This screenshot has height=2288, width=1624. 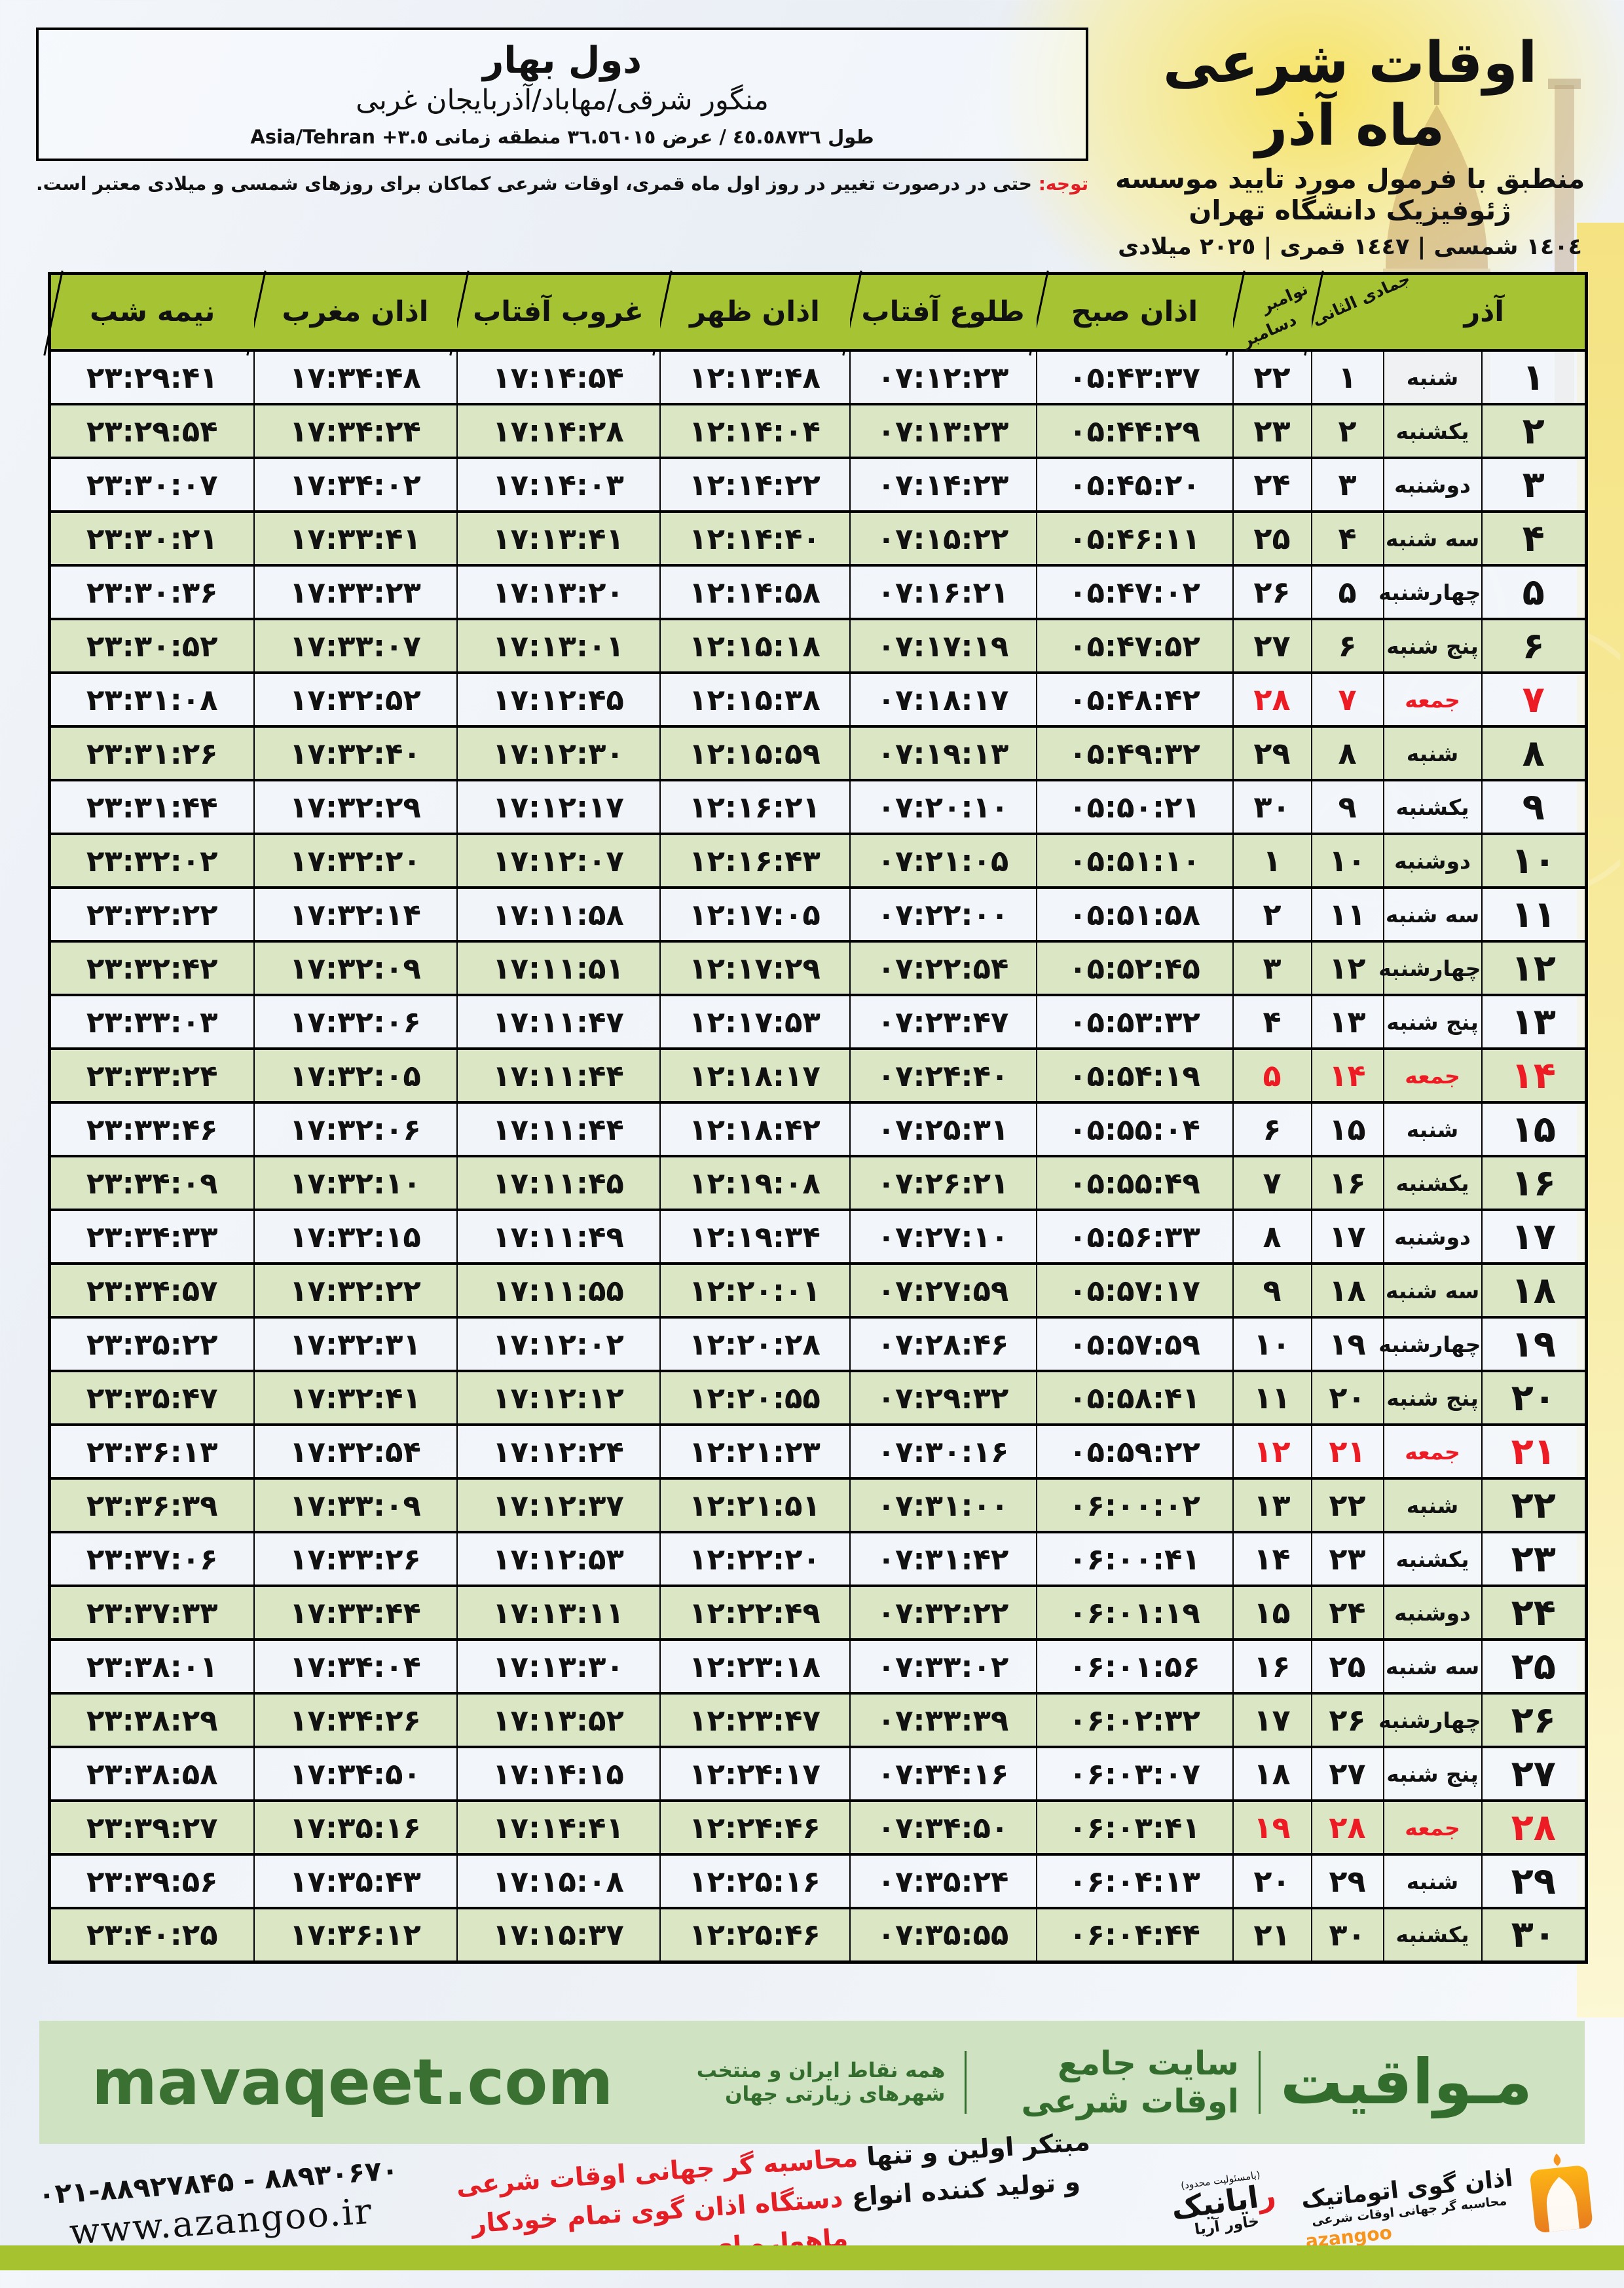 I want to click on rayanik-logo: (بامسئولیت محدود) رایانیک خاور آریا, so click(x=1224, y=2204).